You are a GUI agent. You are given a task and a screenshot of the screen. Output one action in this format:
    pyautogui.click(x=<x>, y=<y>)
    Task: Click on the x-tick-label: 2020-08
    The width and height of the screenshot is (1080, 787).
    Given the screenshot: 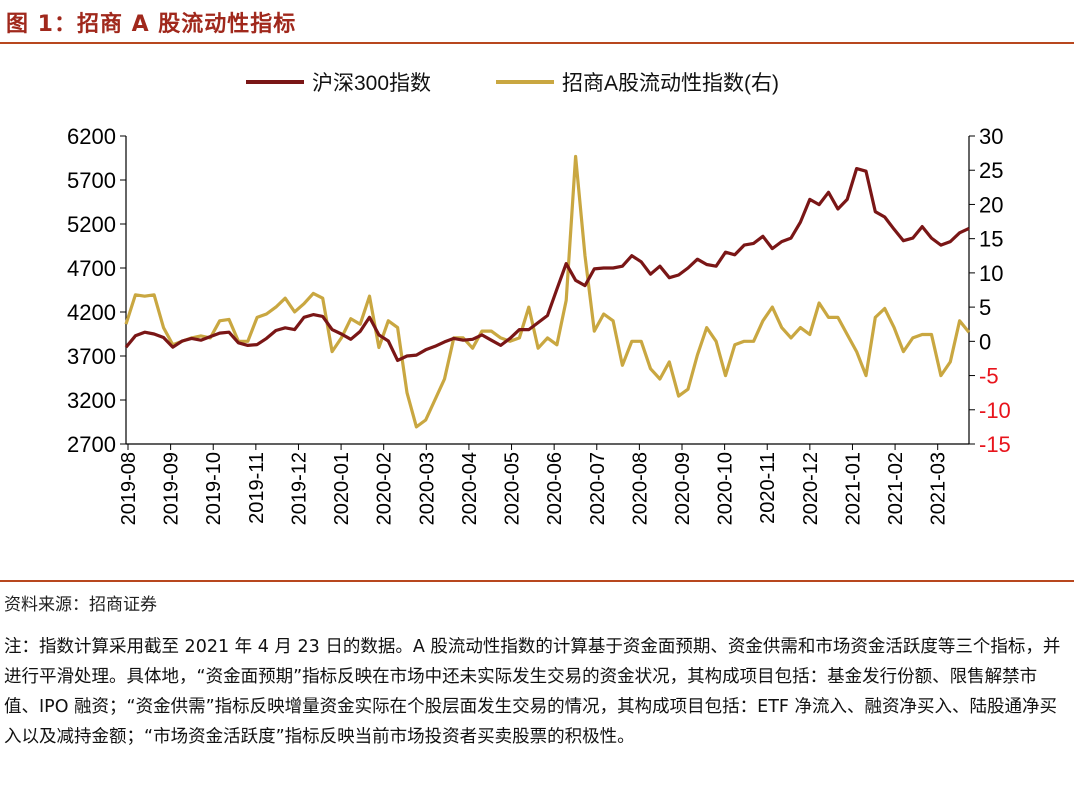 What is the action you would take?
    pyautogui.click(x=640, y=488)
    